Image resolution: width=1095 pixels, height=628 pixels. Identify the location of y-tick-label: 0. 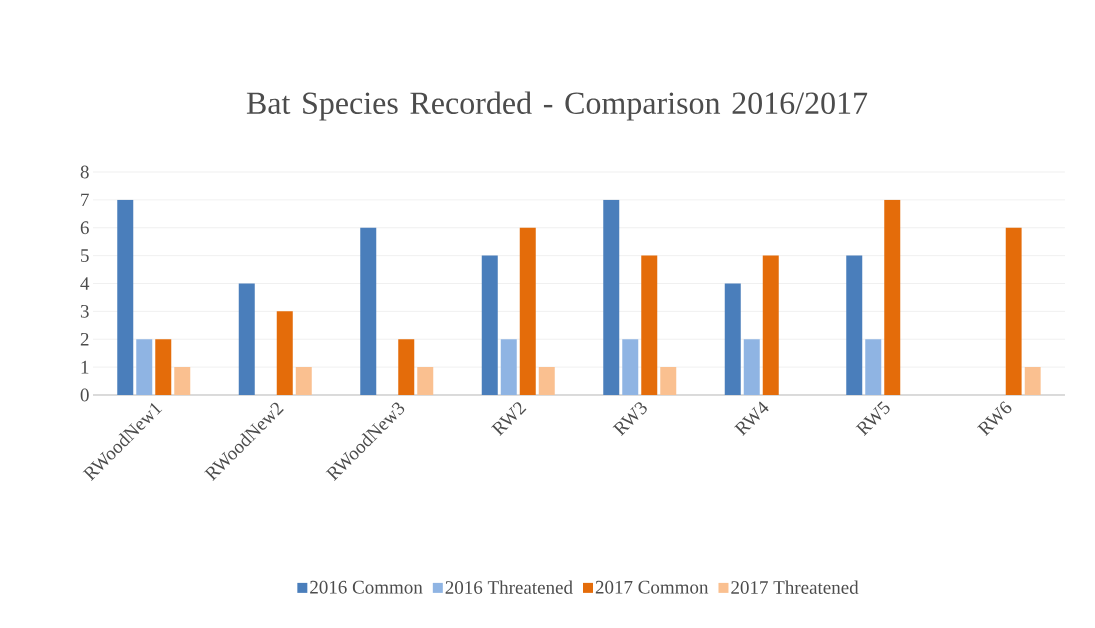
(84, 395).